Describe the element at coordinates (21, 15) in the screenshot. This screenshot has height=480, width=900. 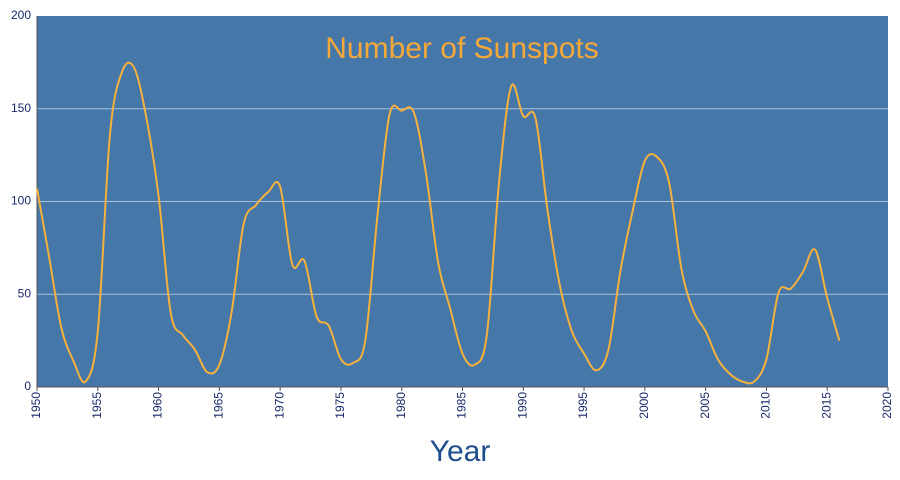
I see `y-tick-label: 200` at that location.